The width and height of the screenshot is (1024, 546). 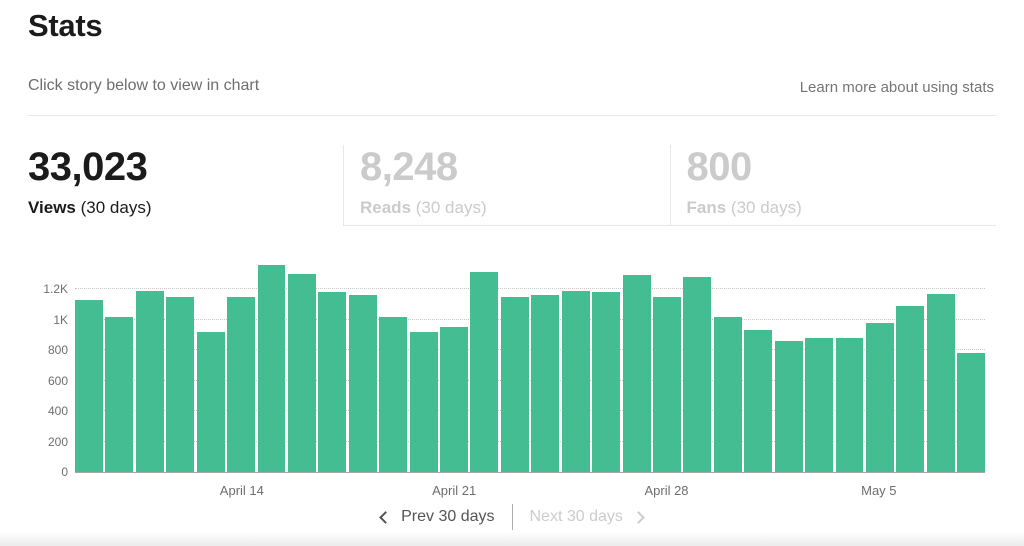 What do you see at coordinates (90, 207) in the screenshot?
I see `views-label: Views (30 days)` at bounding box center [90, 207].